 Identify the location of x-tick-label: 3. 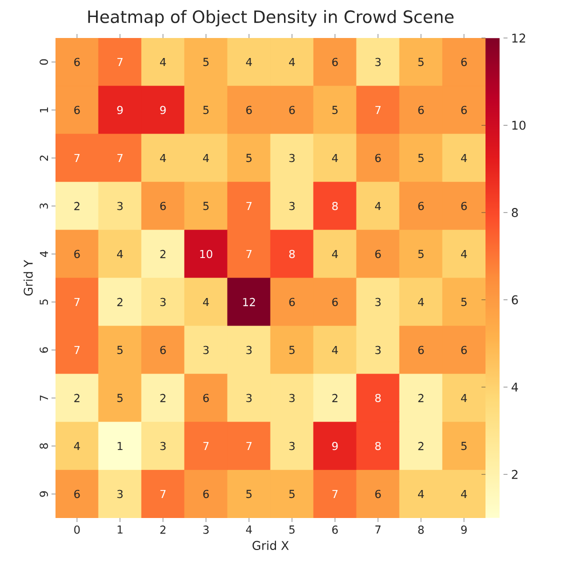
(206, 530).